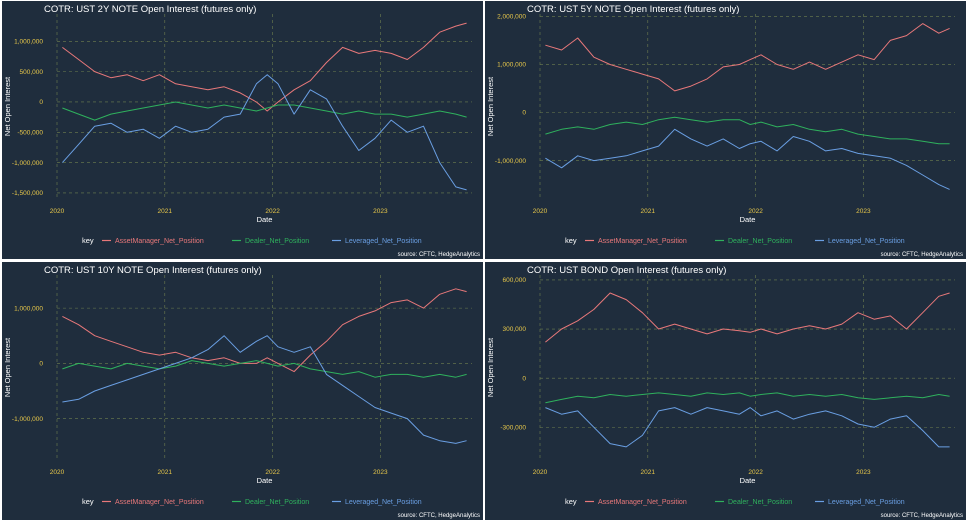 This screenshot has height=521, width=967. What do you see at coordinates (30, 132) in the screenshot?
I see `y-tick-label: -500,000` at bounding box center [30, 132].